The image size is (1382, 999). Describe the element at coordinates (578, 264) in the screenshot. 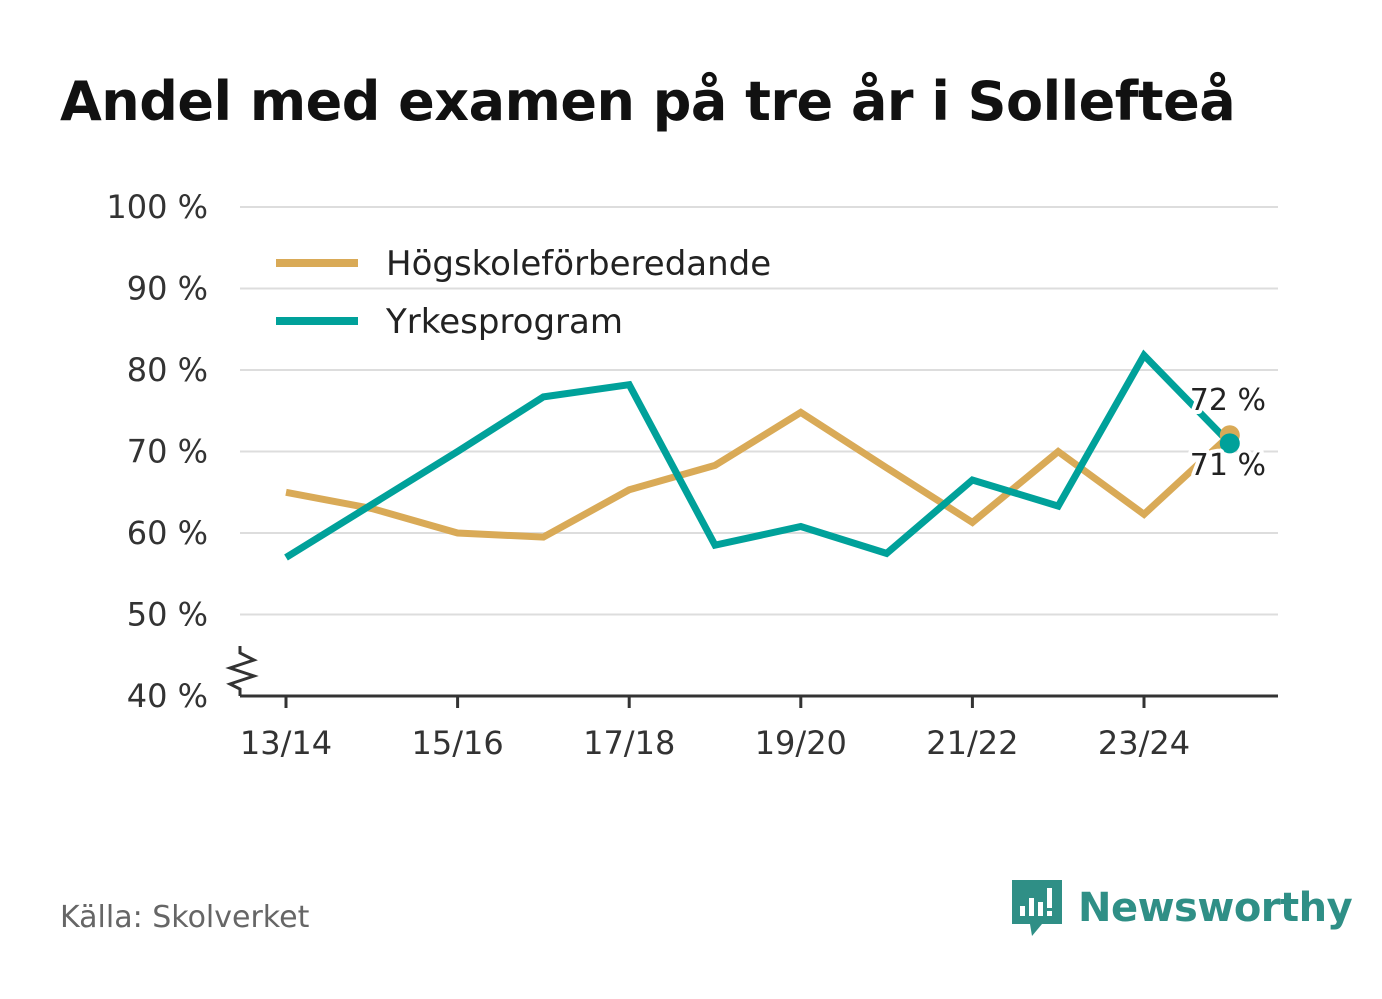

I see `legend-label: Högskoleförberedande` at that location.